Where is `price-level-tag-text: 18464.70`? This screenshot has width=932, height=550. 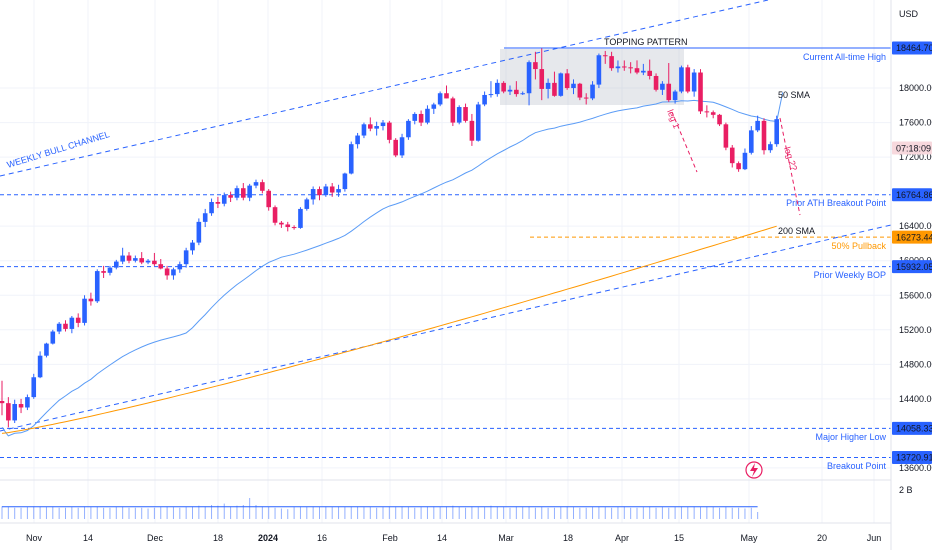 price-level-tag-text: 18464.70 is located at coordinates (914, 48).